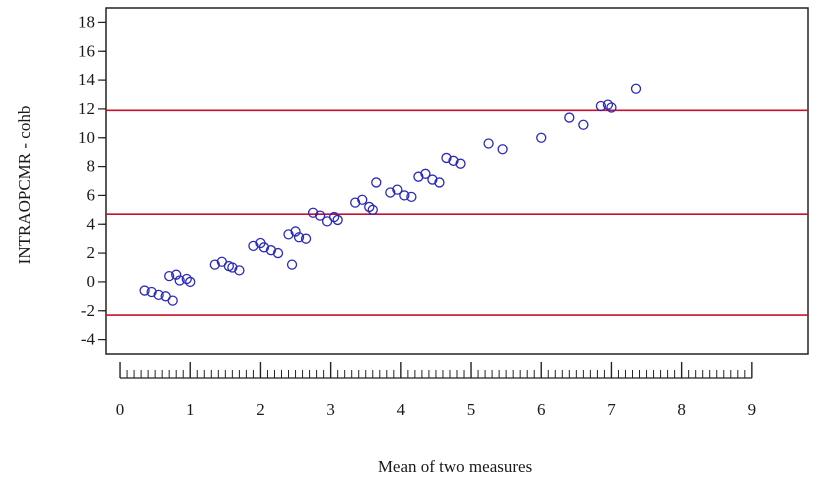 The width and height of the screenshot is (817, 487). I want to click on y-tick-label: 10, so click(86, 137).